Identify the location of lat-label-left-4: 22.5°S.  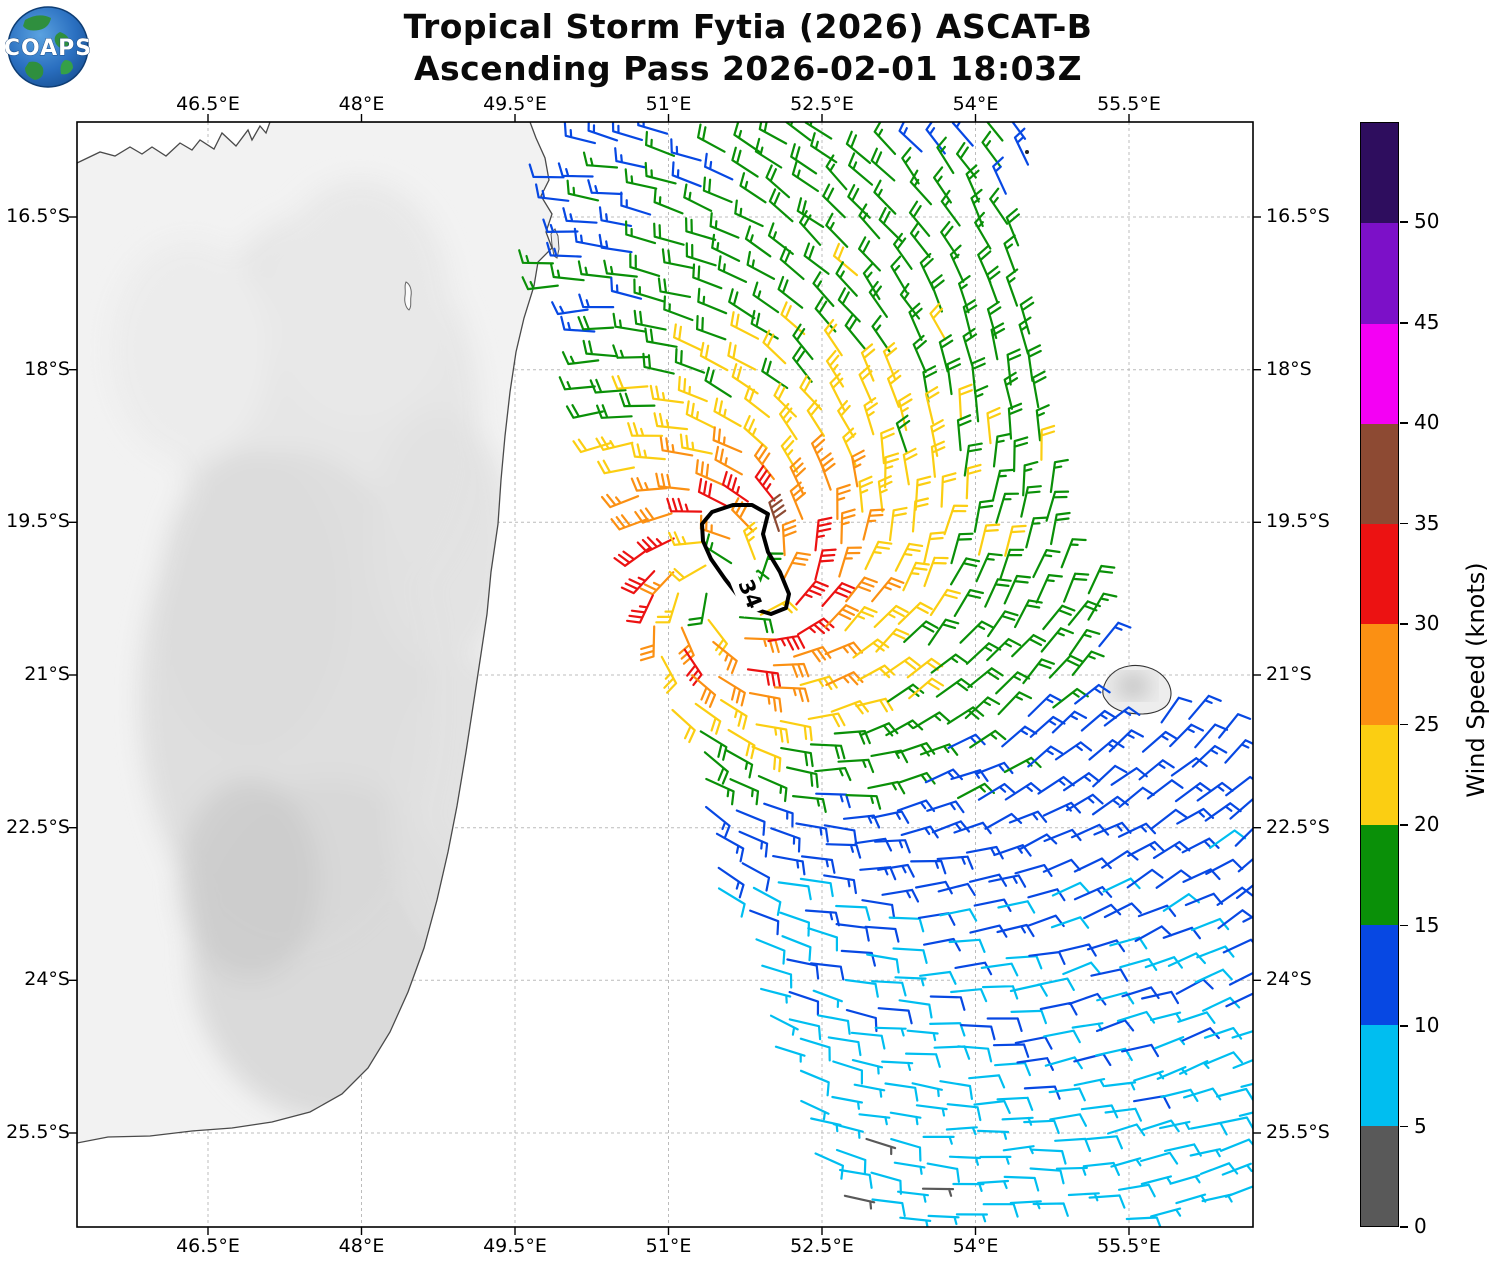
(38, 826).